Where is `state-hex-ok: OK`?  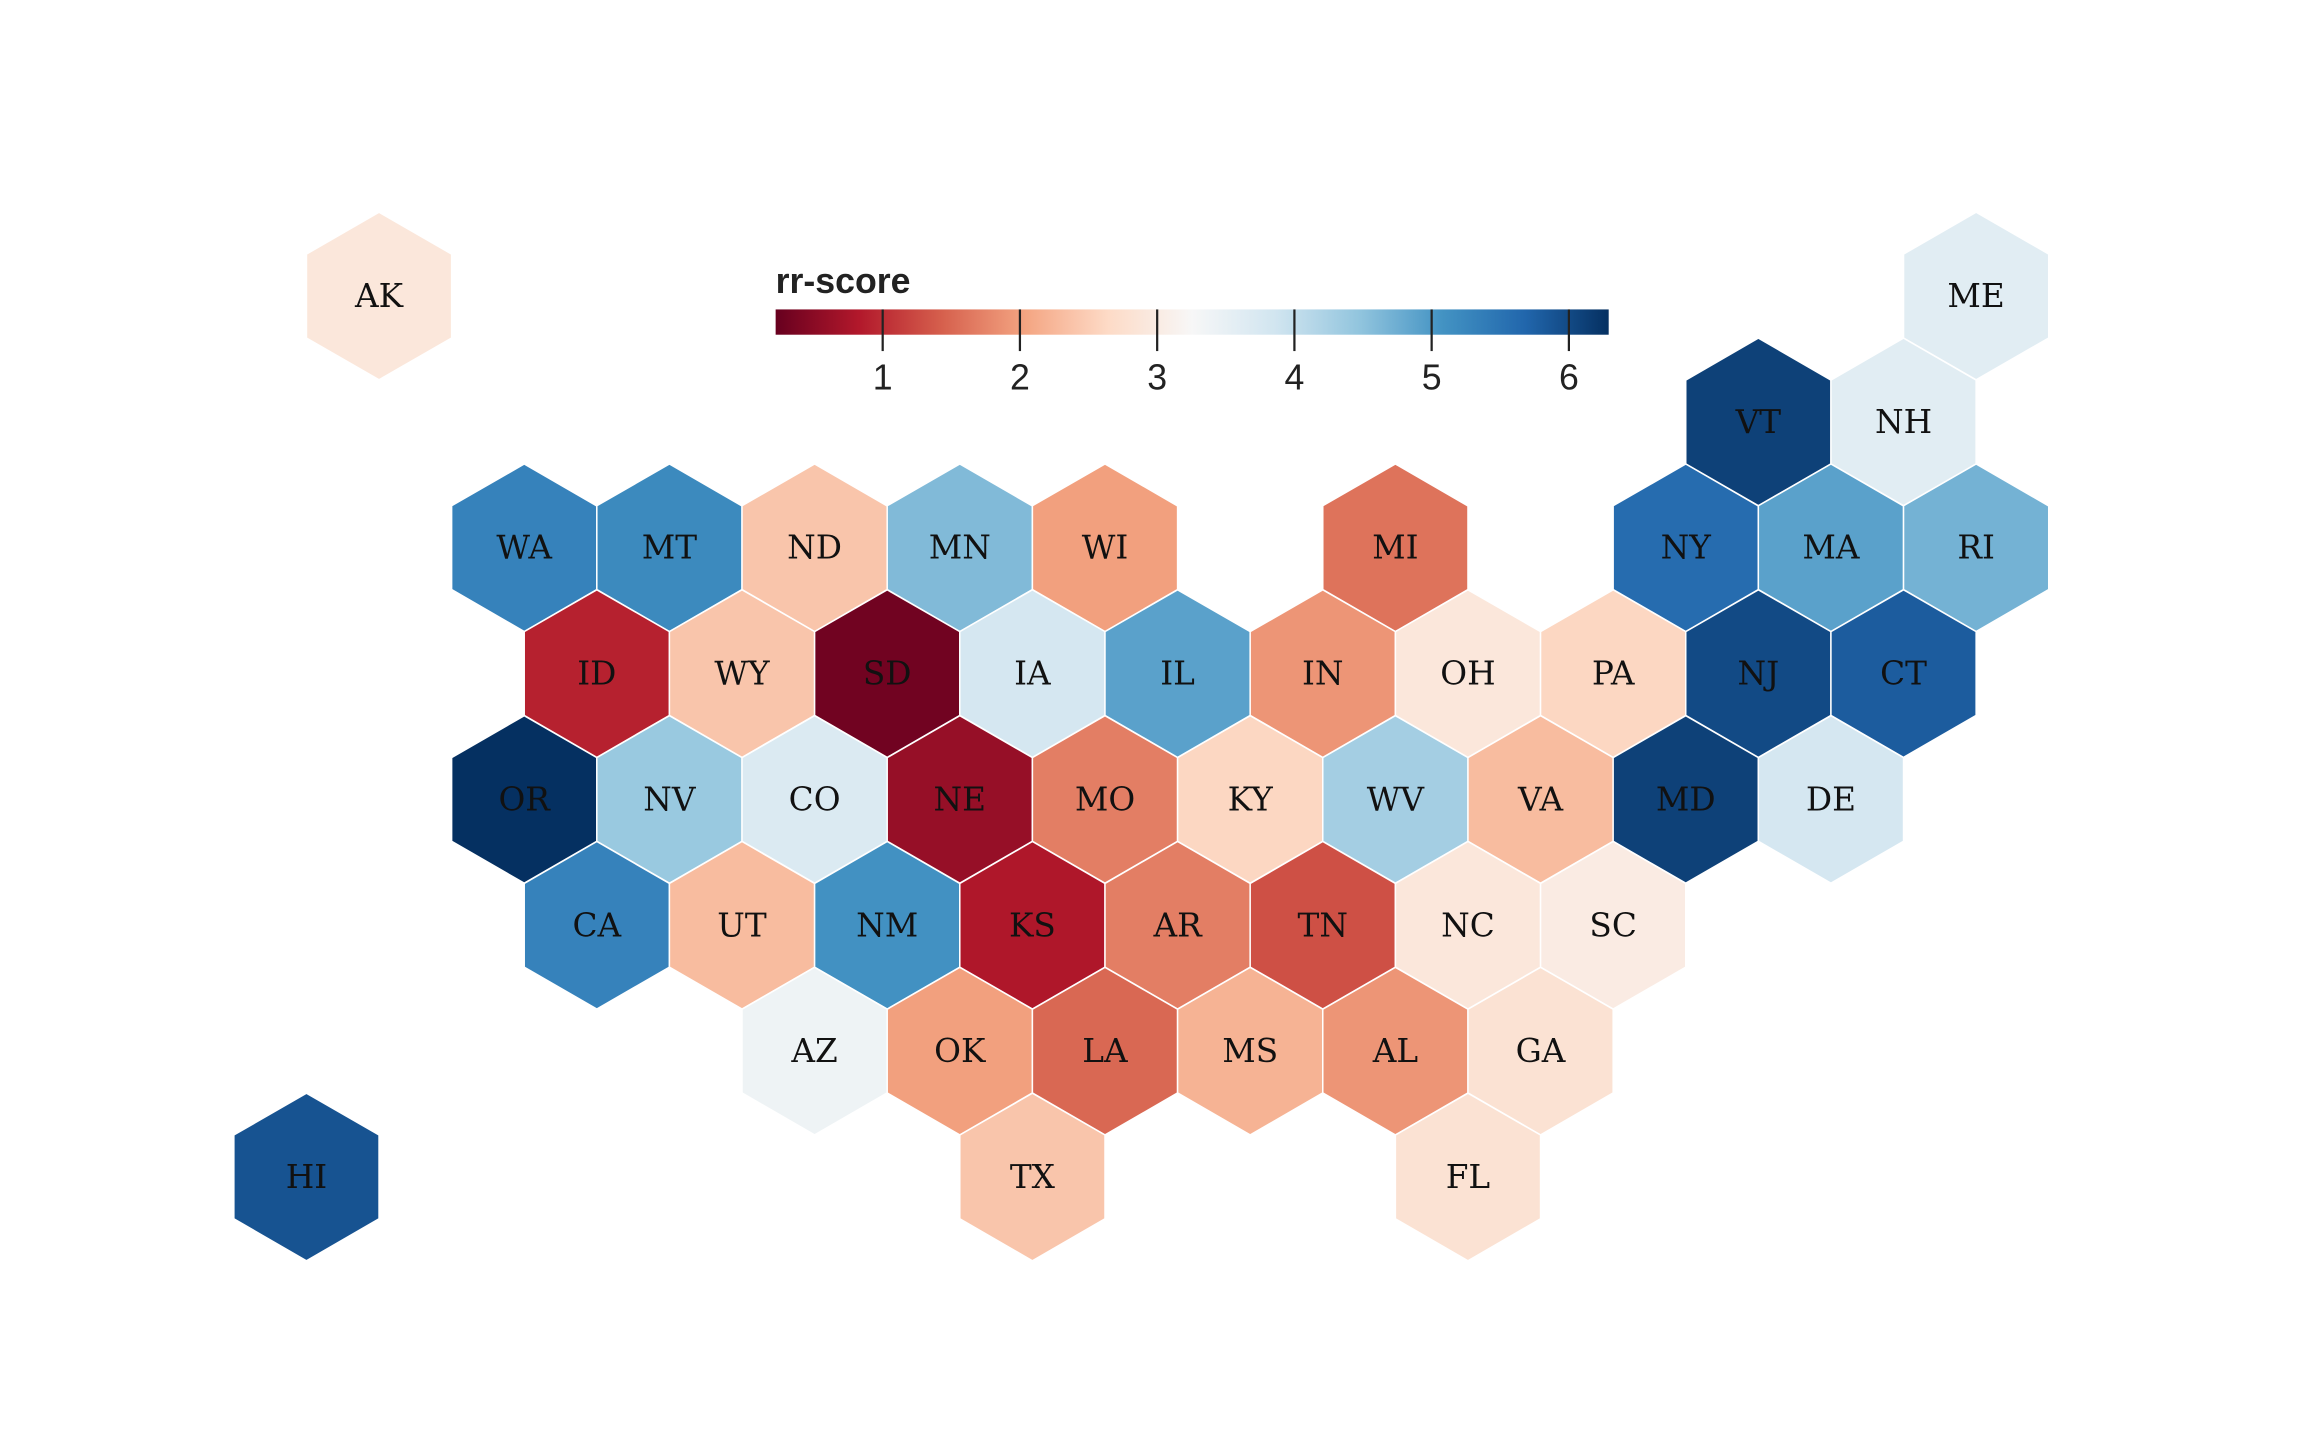 state-hex-ok: OK is located at coordinates (960, 1051).